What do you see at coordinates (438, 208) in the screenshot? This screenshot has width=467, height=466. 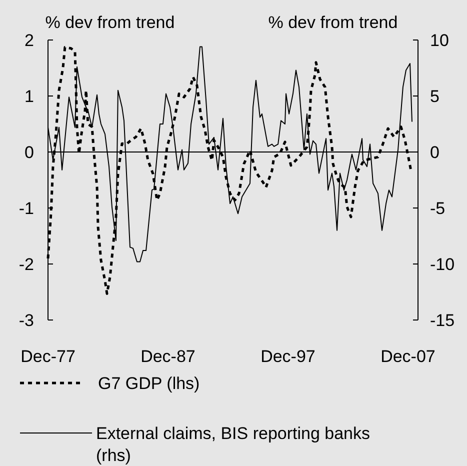 I see `y2-tick-label: -5` at bounding box center [438, 208].